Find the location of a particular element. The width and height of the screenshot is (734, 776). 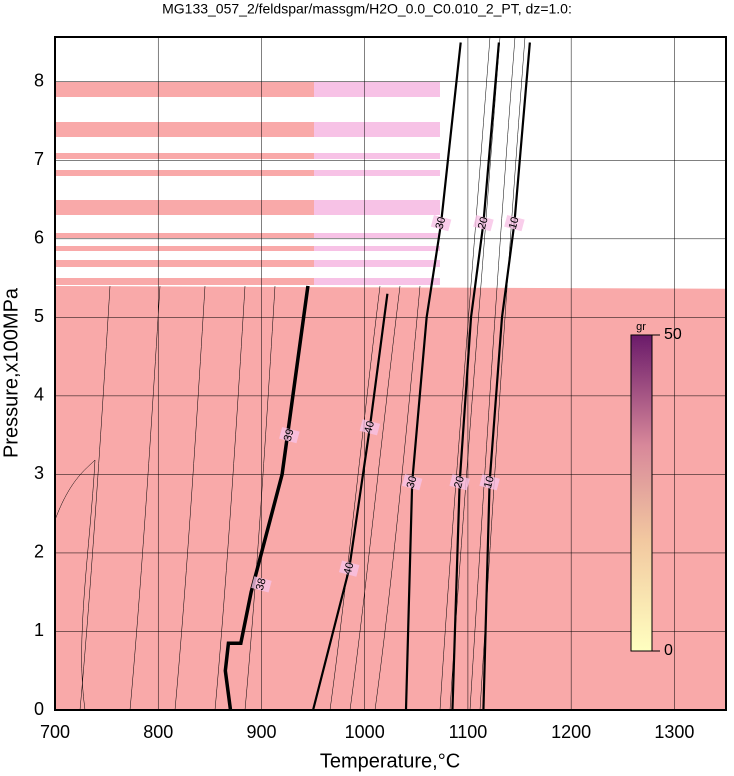

stripes is located at coordinates (247, 183).